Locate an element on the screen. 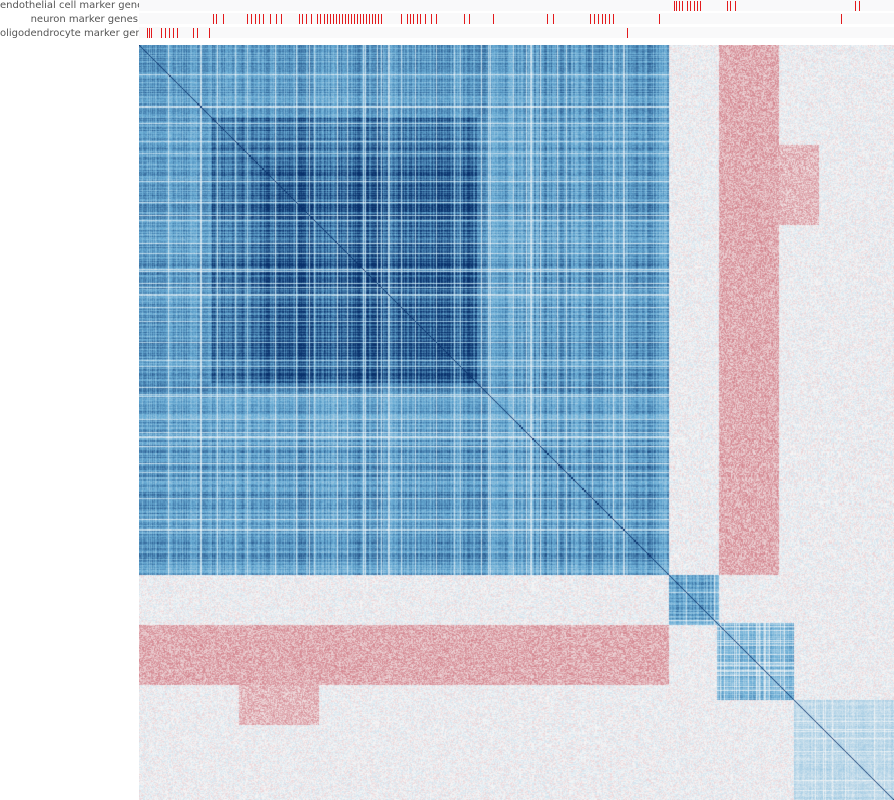 The height and width of the screenshot is (800, 894). track-row-oligodendrocyte is located at coordinates (516, 32).